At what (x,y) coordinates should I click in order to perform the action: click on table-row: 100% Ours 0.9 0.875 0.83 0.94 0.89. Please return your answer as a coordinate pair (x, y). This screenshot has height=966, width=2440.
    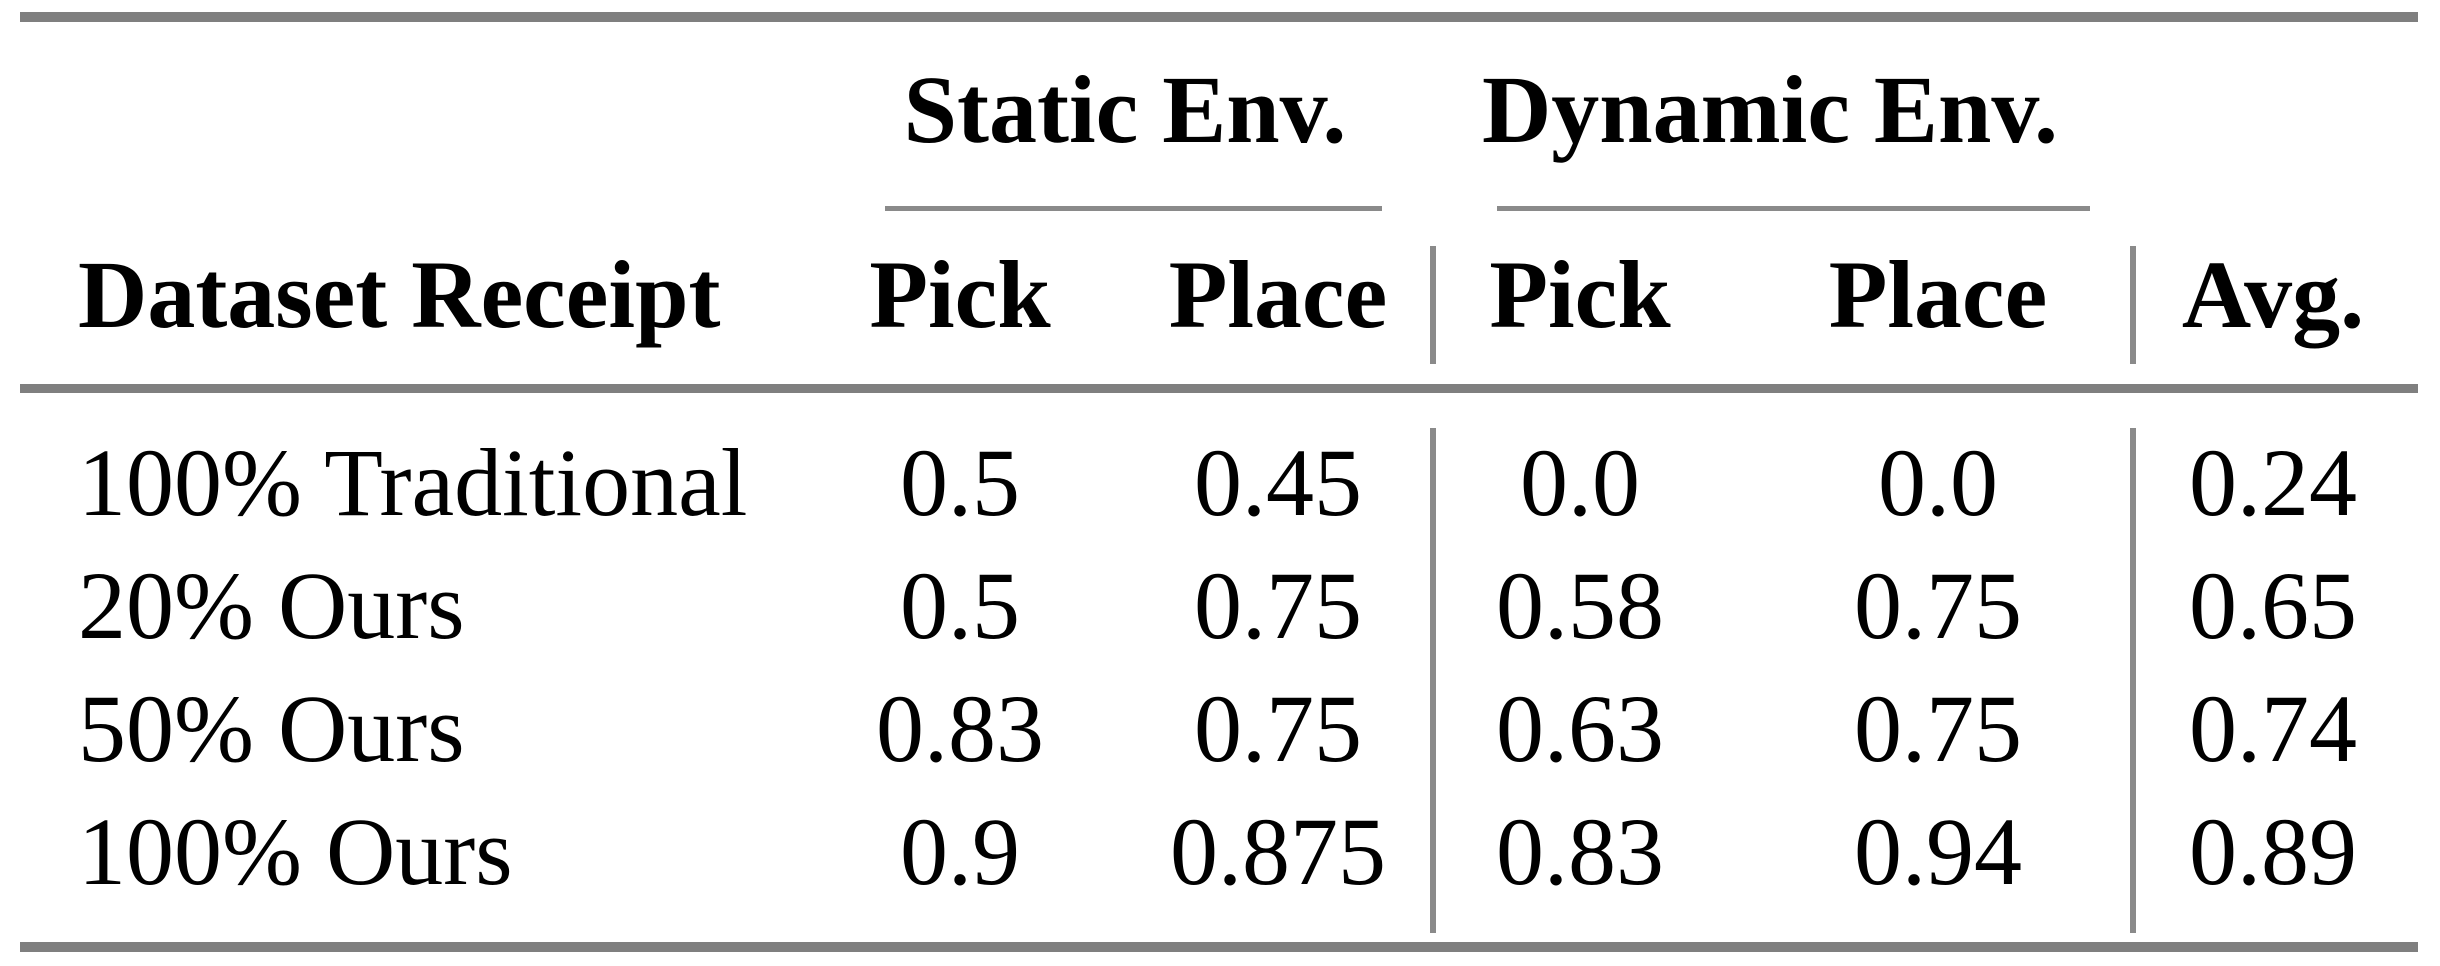
    Looking at the image, I should click on (1220, 851).